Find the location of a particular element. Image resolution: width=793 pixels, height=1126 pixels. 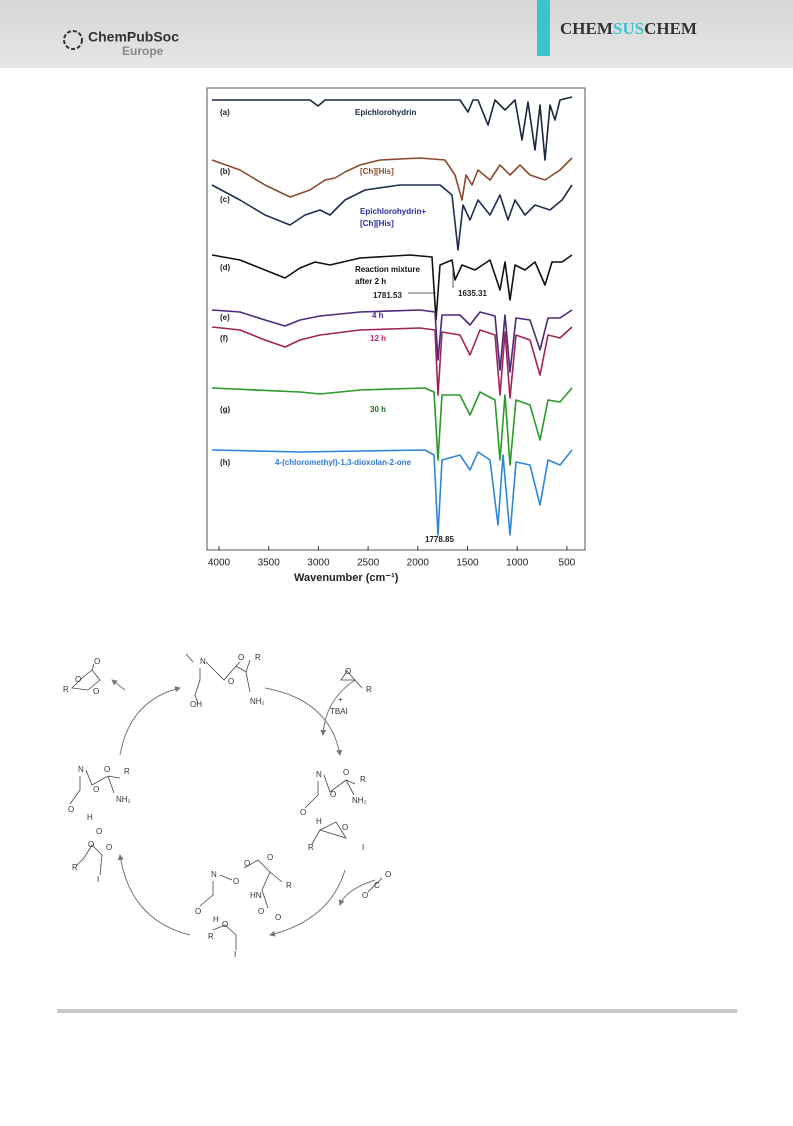

product-arrow is located at coordinates (118, 685).